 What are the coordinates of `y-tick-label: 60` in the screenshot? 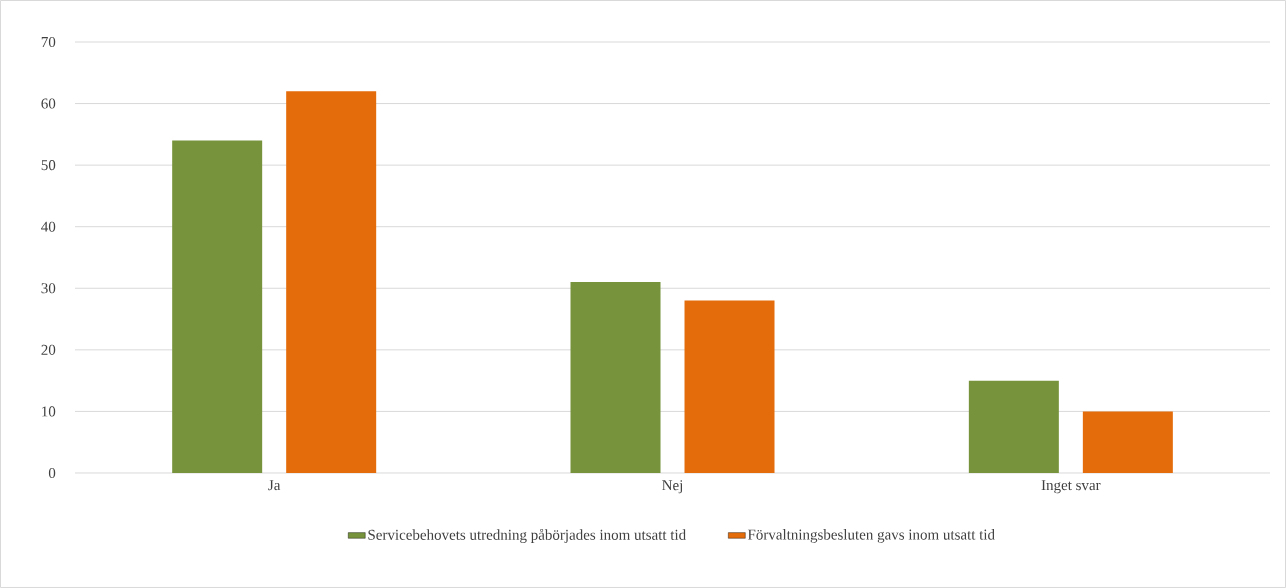 It's located at (48, 103).